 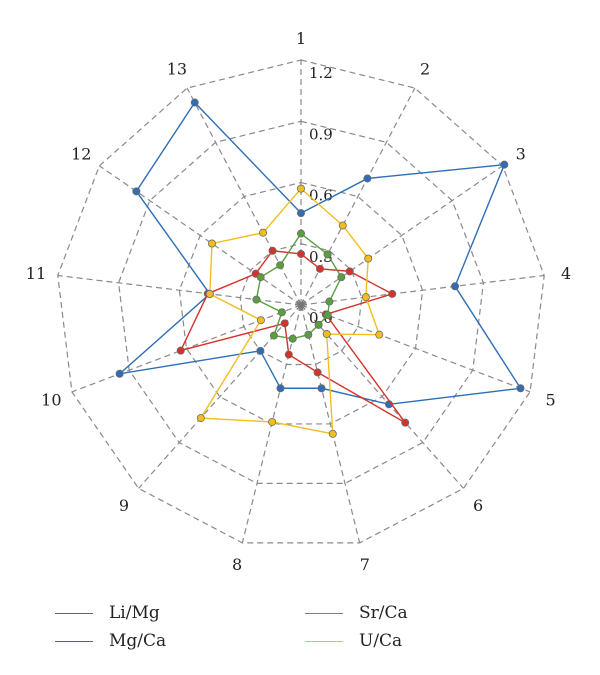 What do you see at coordinates (321, 73) in the screenshot?
I see `tick-label: 1.2` at bounding box center [321, 73].